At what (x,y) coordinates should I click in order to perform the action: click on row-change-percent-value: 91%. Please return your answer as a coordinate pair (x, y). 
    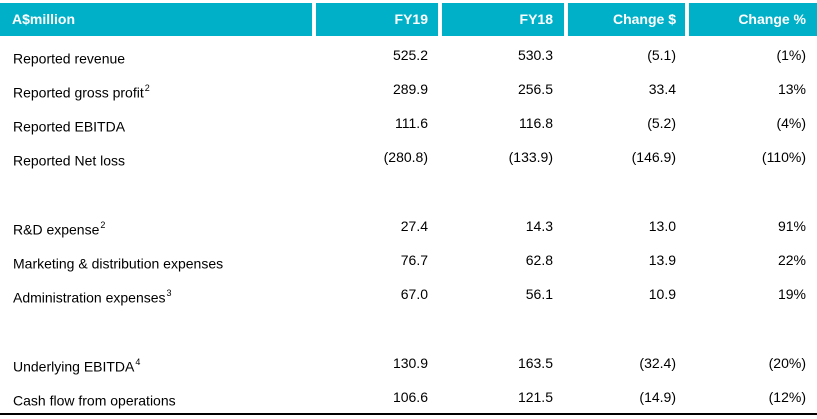
    Looking at the image, I should click on (791, 226).